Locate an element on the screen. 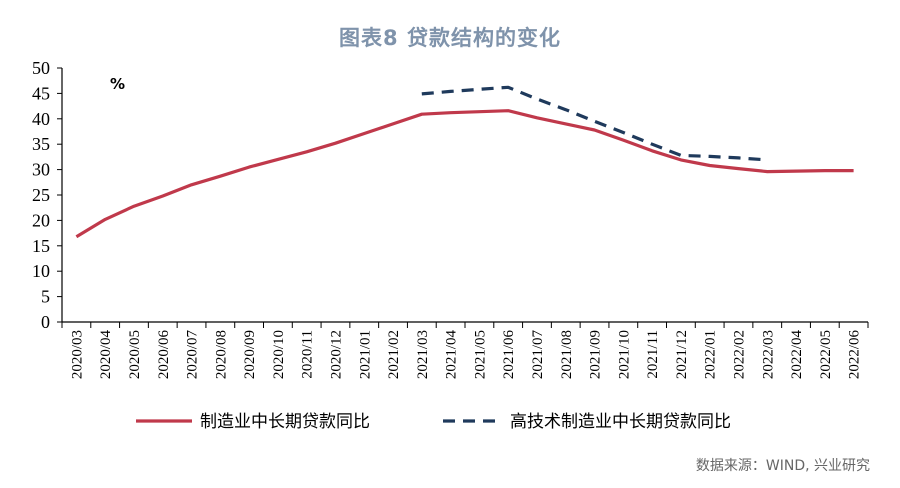 The image size is (900, 488). x-tick-label: 2021/01 is located at coordinates (365, 354).